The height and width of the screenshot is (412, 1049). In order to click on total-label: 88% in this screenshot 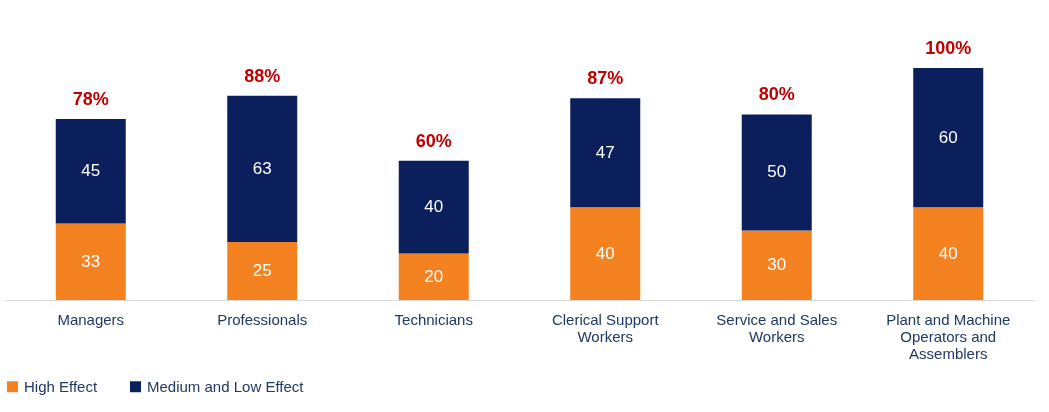, I will do `click(262, 75)`.